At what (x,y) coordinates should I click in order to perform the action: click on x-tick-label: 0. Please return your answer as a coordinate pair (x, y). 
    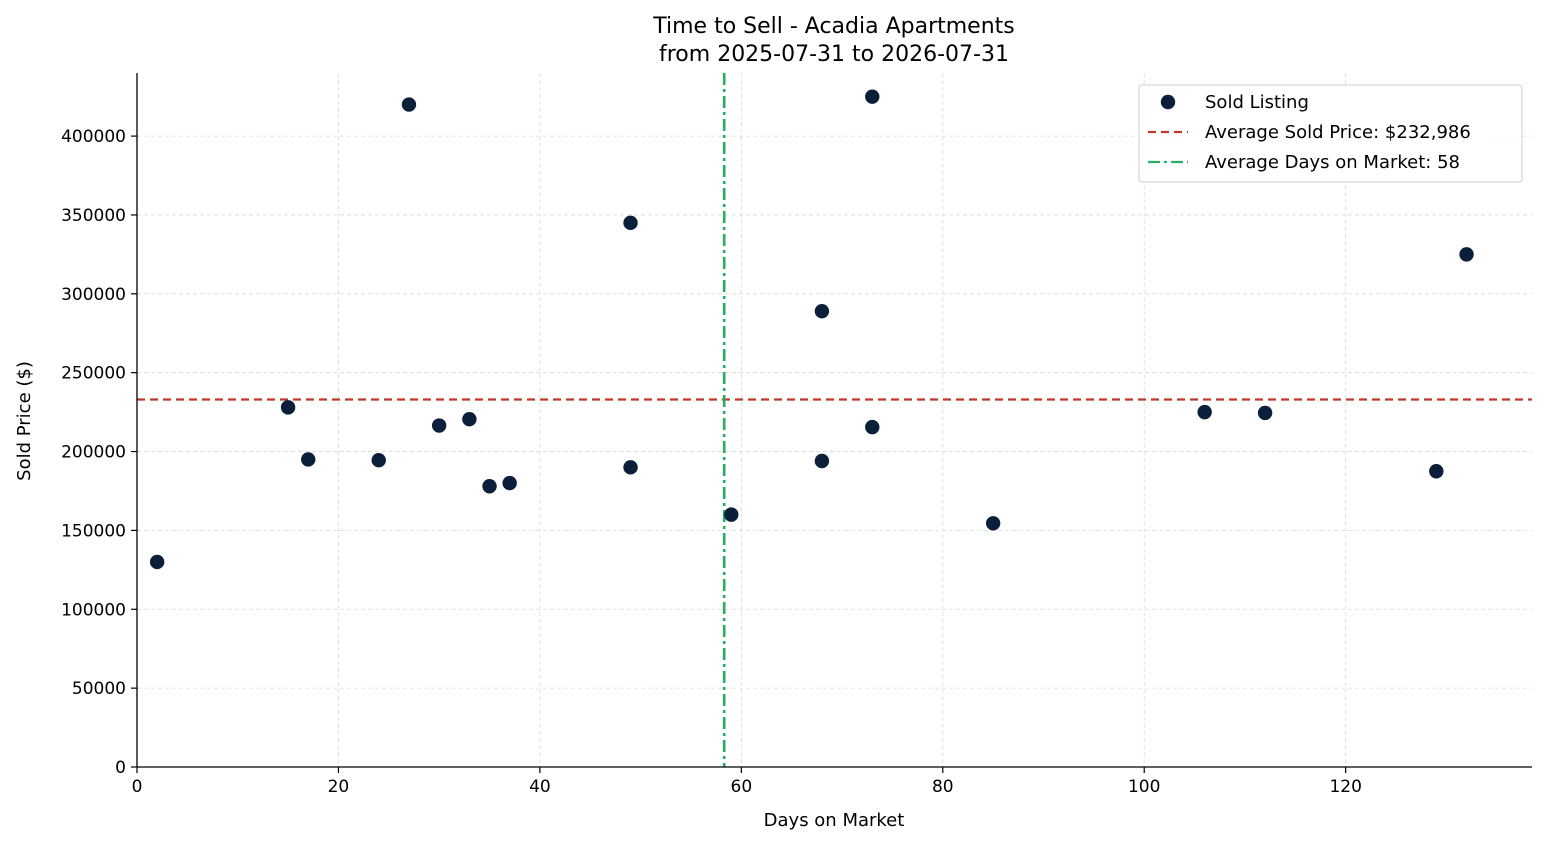
    Looking at the image, I should click on (137, 787).